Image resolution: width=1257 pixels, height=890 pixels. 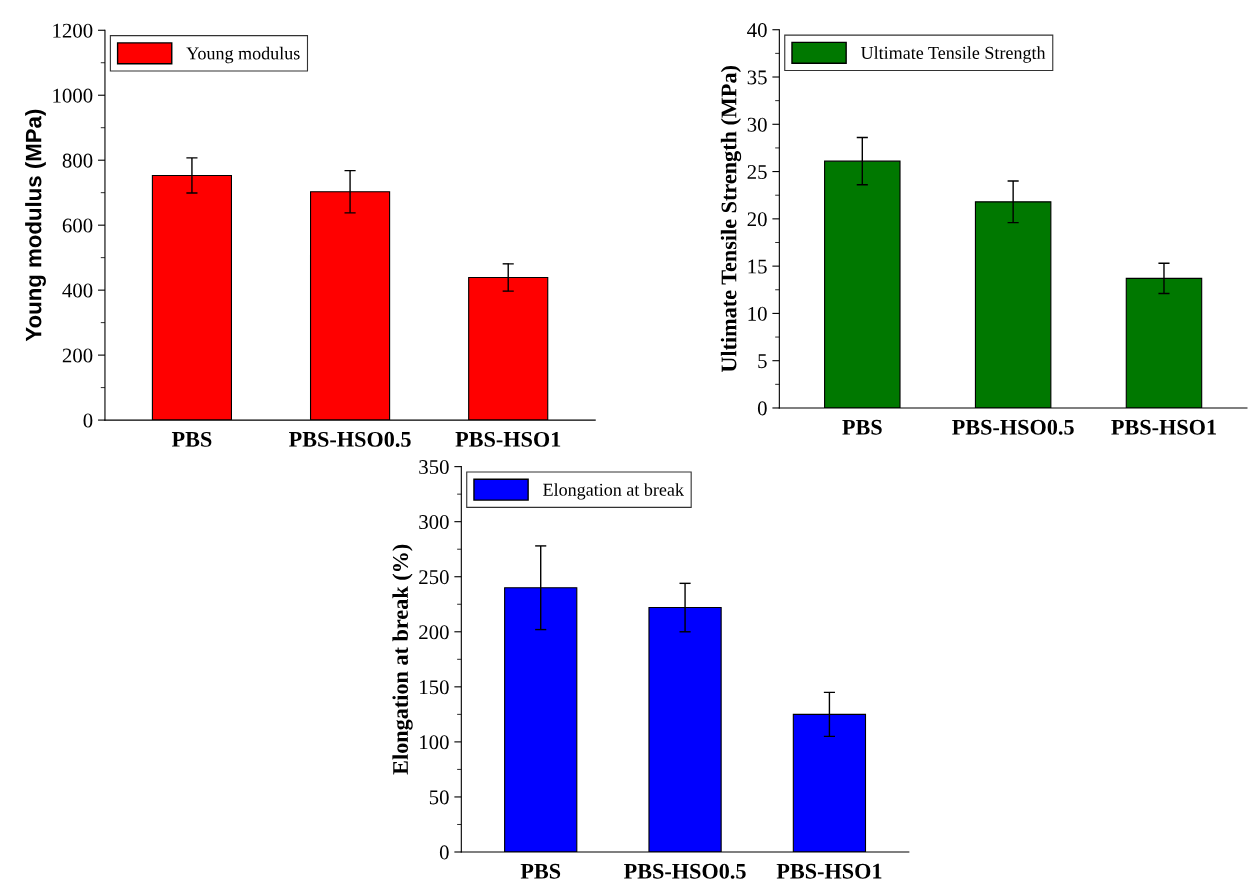 I want to click on y-tick-label: 40, so click(x=757, y=30).